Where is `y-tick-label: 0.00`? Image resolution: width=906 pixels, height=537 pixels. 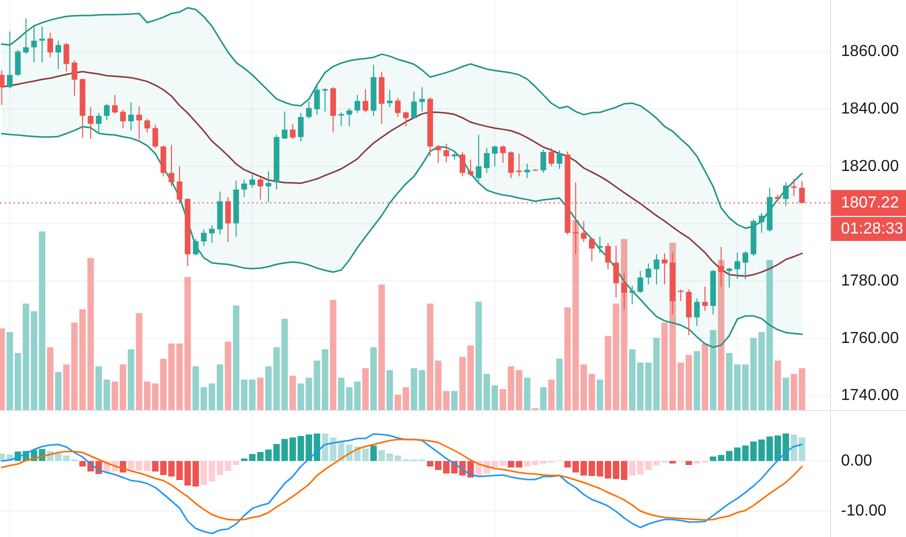
y-tick-label: 0.00 is located at coordinates (856, 461).